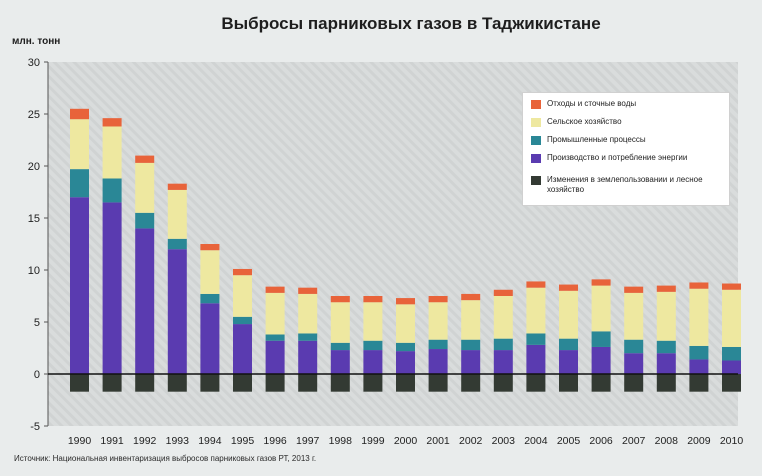  What do you see at coordinates (34, 271) in the screenshot?
I see `y-tick-label: 10` at bounding box center [34, 271].